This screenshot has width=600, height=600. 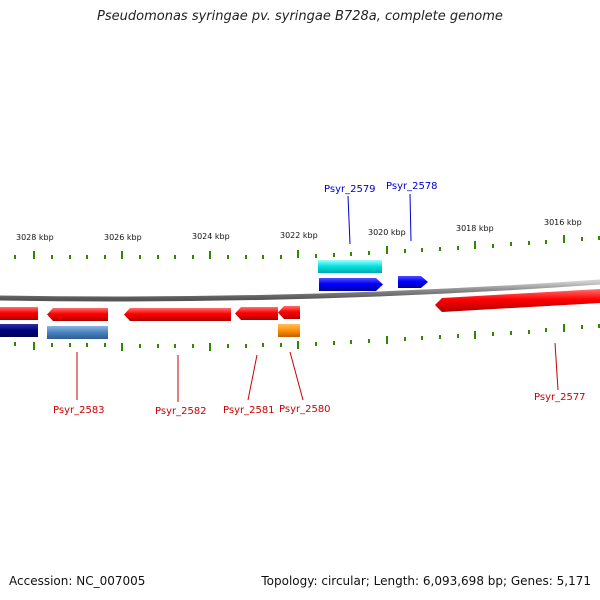 I want to click on gene-label-psyr-2579: Psyr_2579, so click(x=350, y=189).